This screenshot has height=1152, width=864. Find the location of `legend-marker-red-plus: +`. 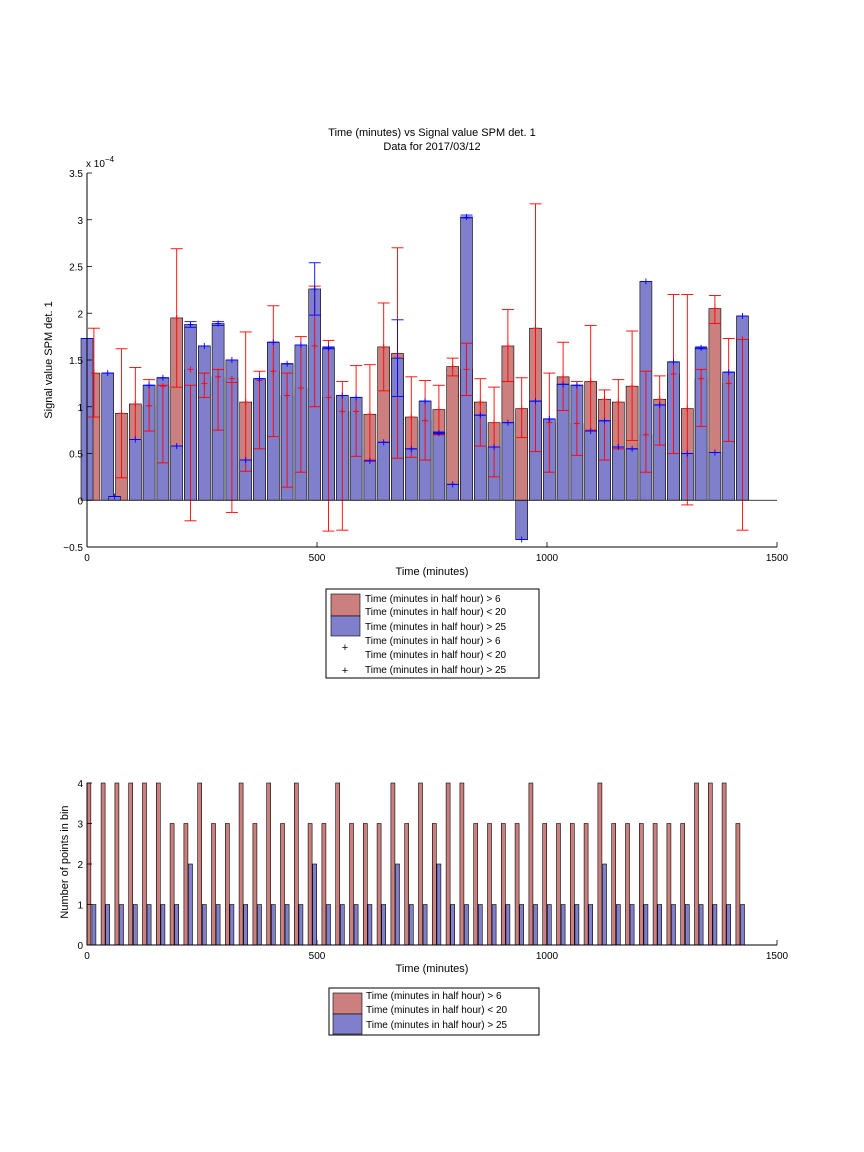

legend-marker-red-plus: + is located at coordinates (345, 648).